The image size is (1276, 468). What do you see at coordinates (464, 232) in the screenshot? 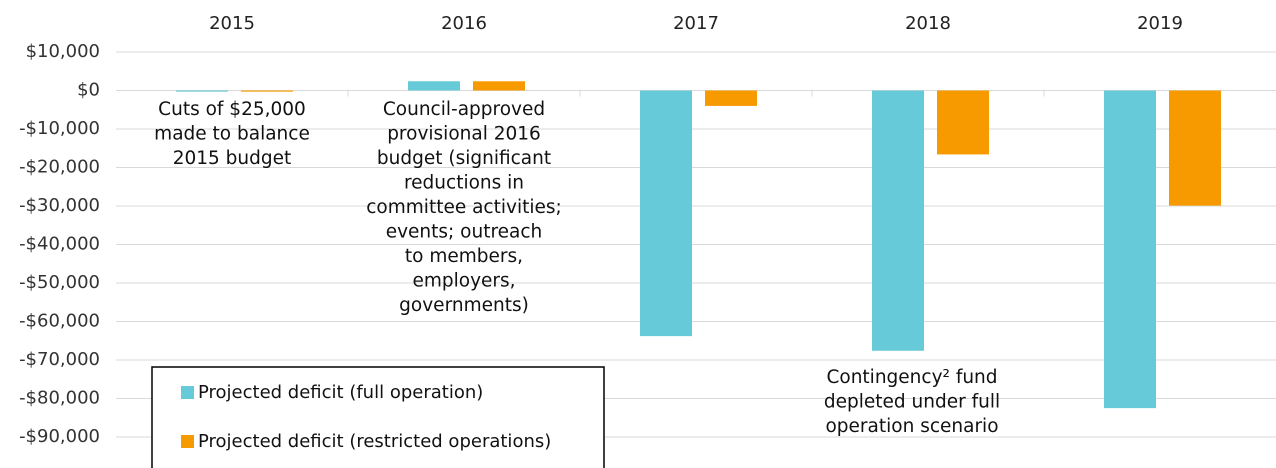
I see `annotation: events; outreach` at bounding box center [464, 232].